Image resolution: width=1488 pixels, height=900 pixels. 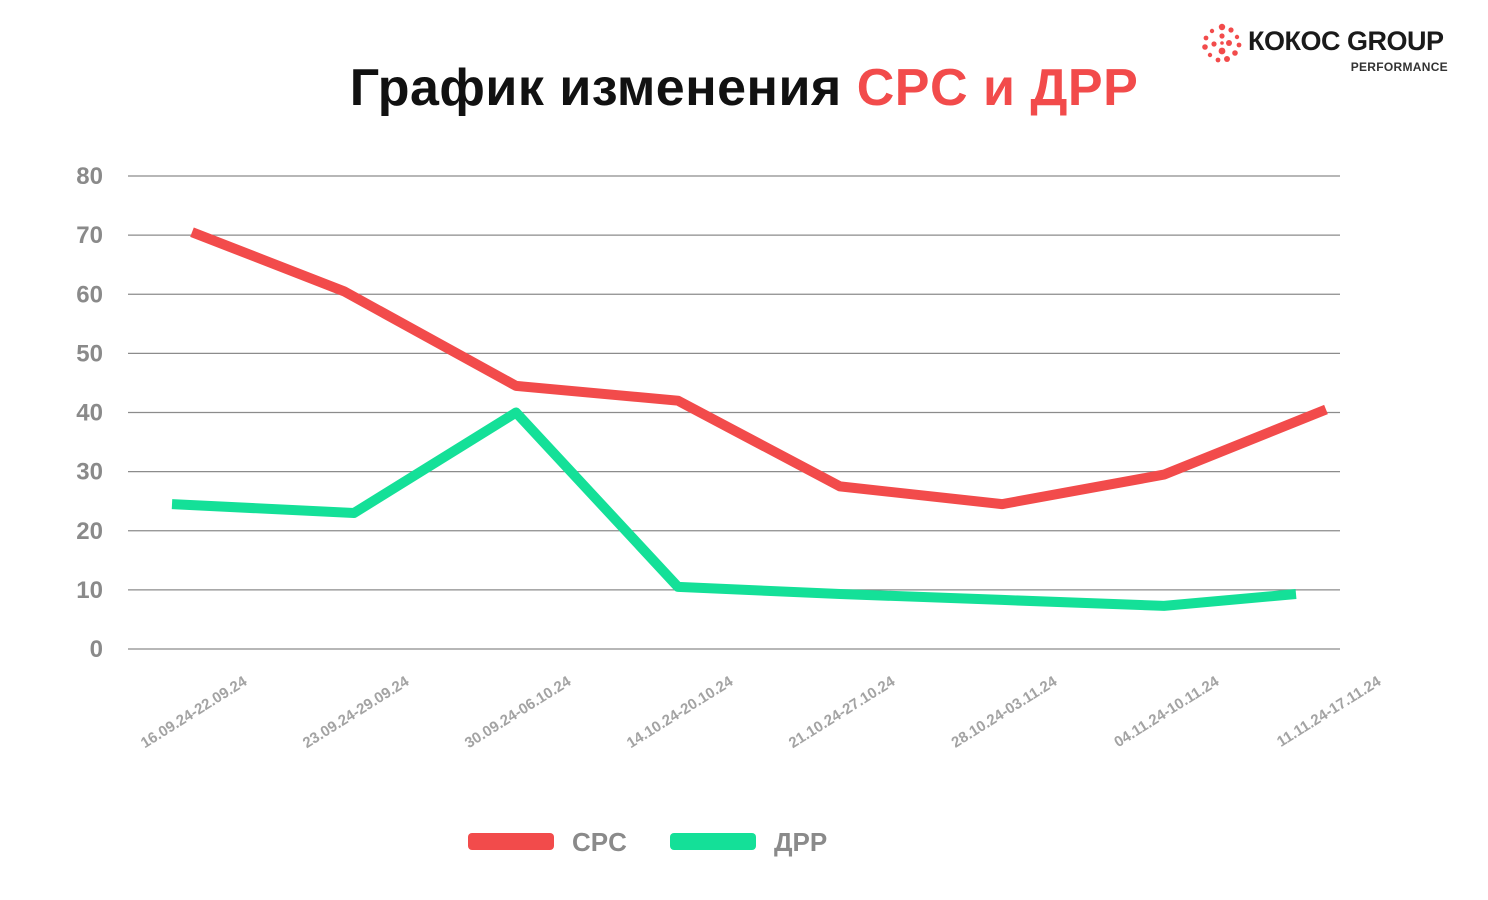 I want to click on x-tick-label: 11.11.24-17.11.24, so click(x=1329, y=712).